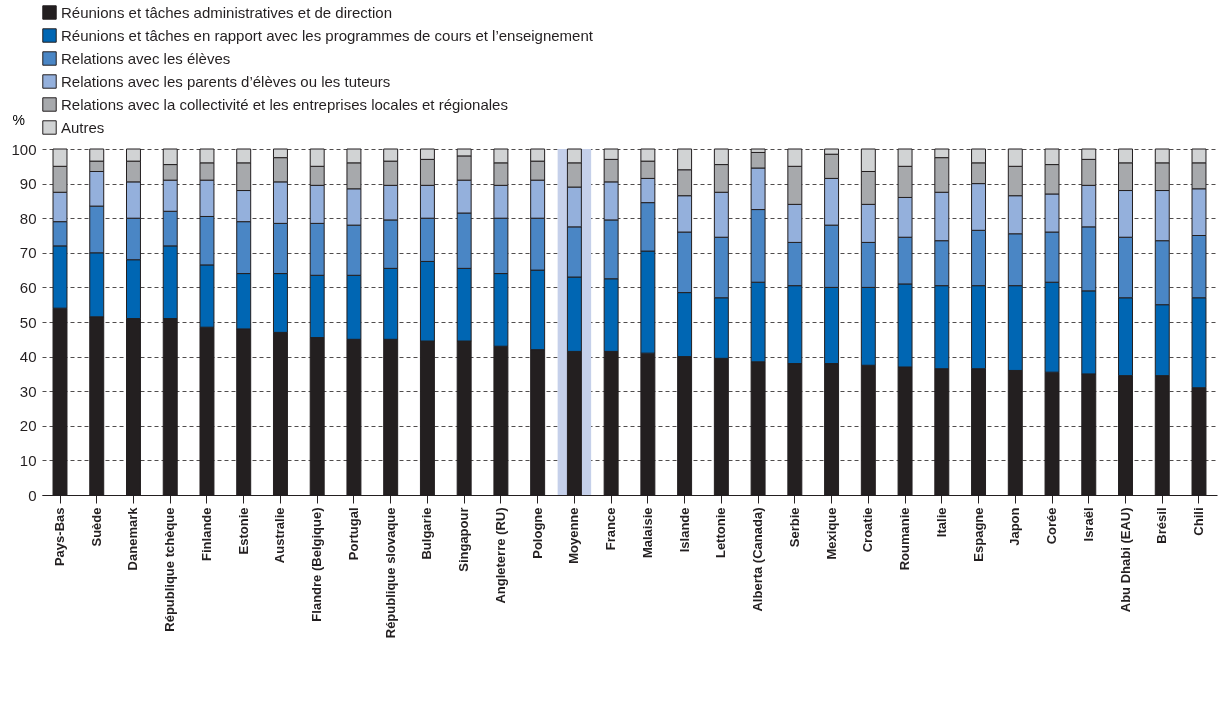 The image size is (1224, 714). What do you see at coordinates (170, 569) in the screenshot?
I see `x-tick-label: République tchèque` at bounding box center [170, 569].